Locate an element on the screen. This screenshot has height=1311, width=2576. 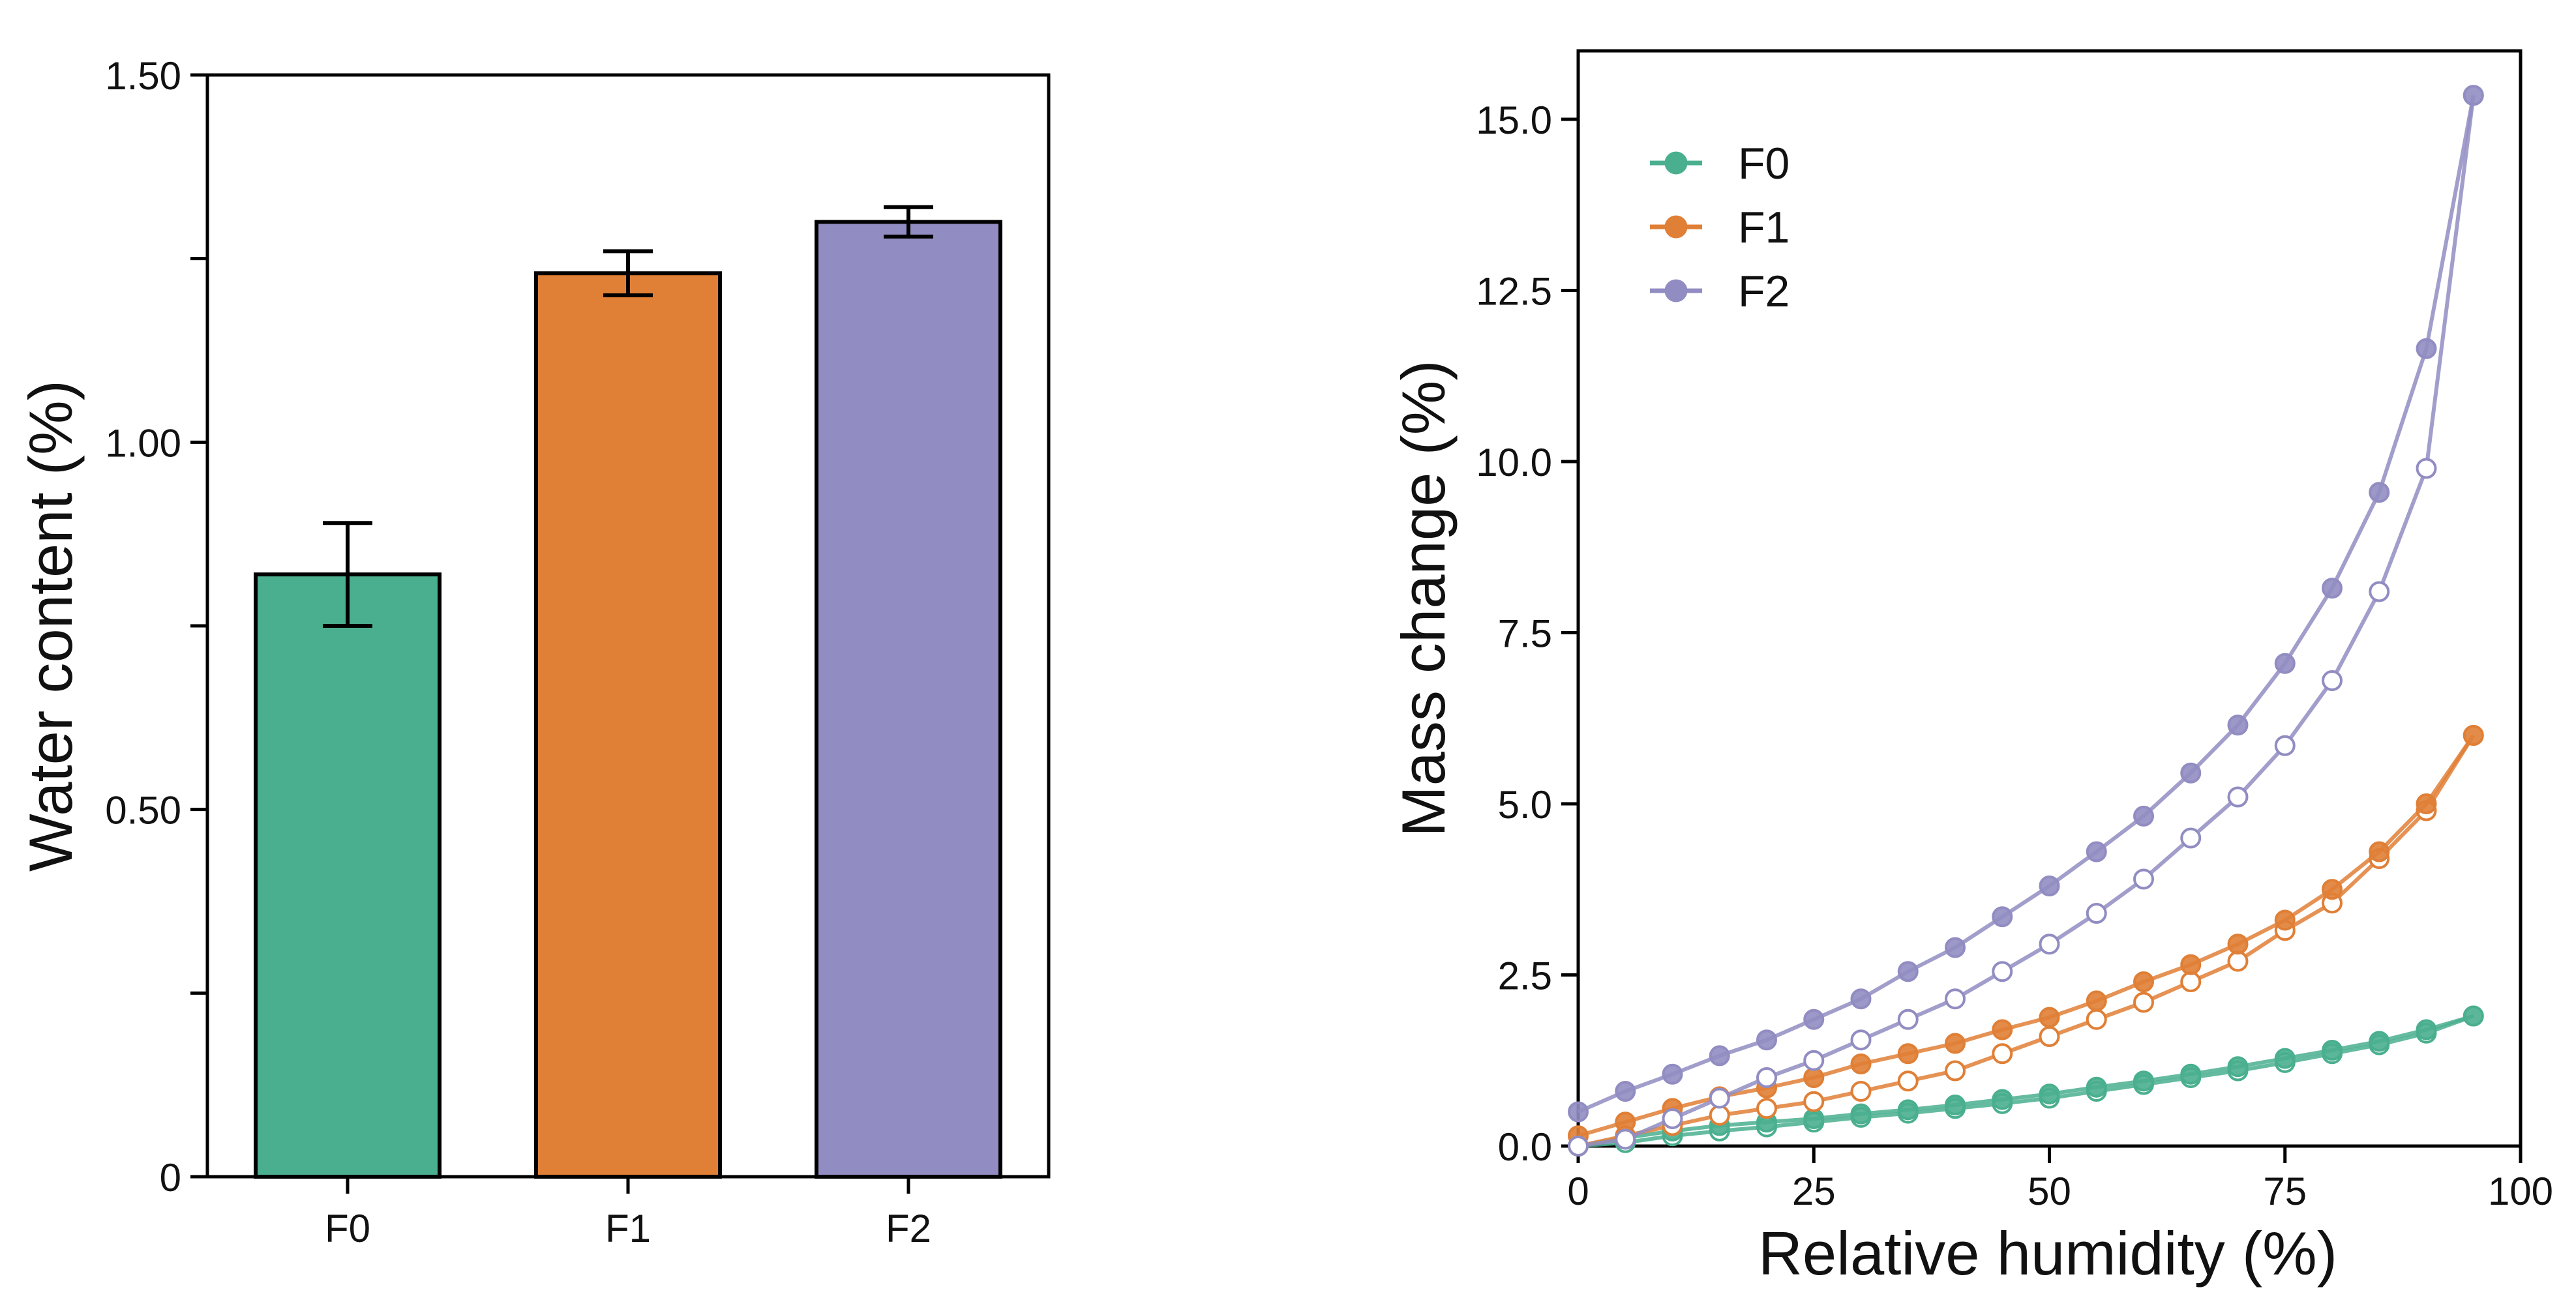
series-line-F1 is located at coordinates (2027, 936).